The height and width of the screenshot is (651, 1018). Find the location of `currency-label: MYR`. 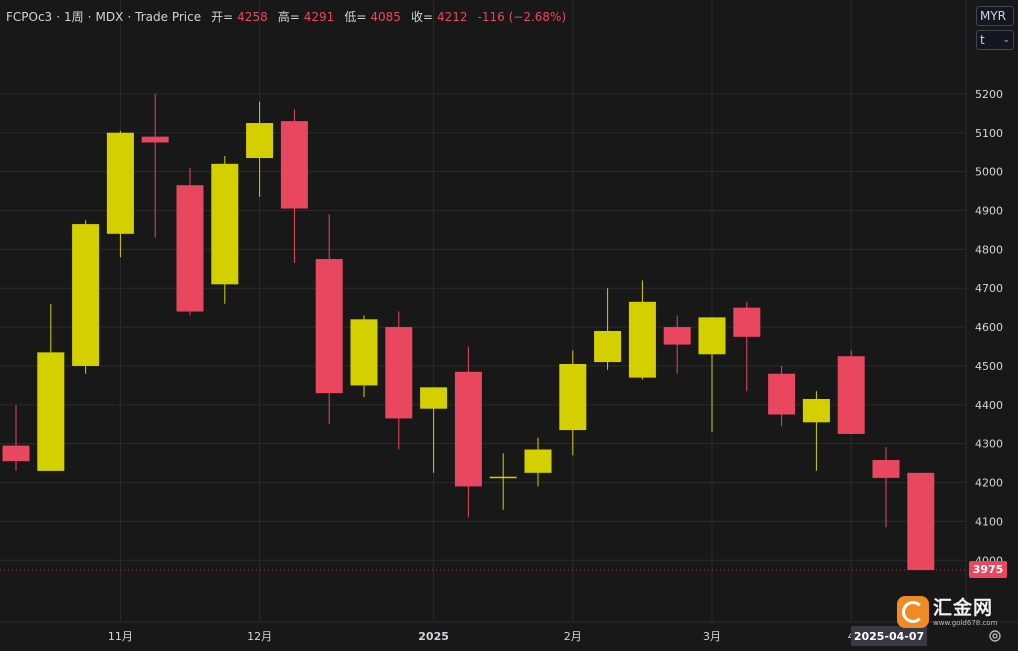

currency-label: MYR is located at coordinates (993, 16).